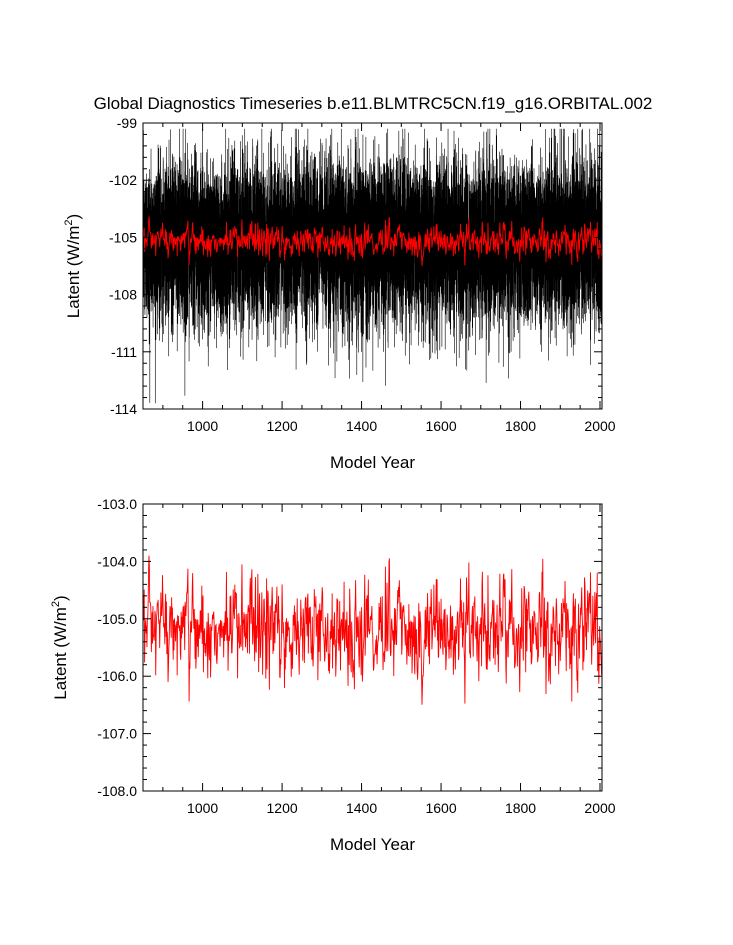 This screenshot has width=733, height=945. Describe the element at coordinates (117, 561) in the screenshot. I see `y-tick-label: -104.0` at that location.